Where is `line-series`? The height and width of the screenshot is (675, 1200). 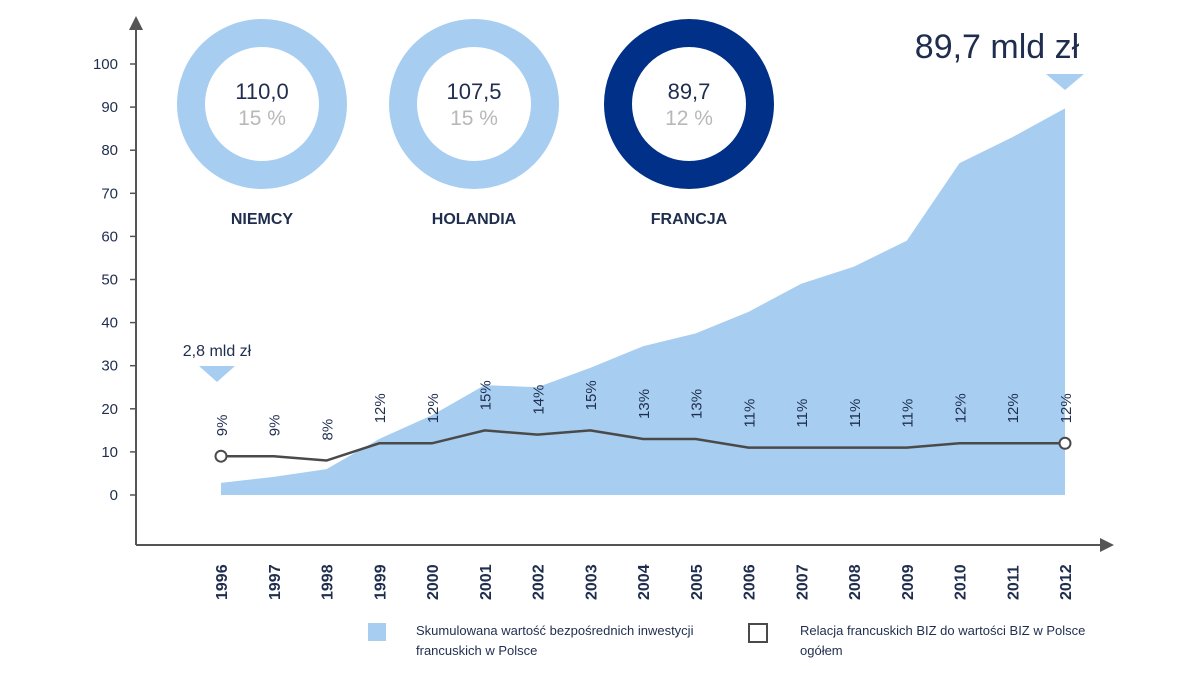
line-series is located at coordinates (643, 446).